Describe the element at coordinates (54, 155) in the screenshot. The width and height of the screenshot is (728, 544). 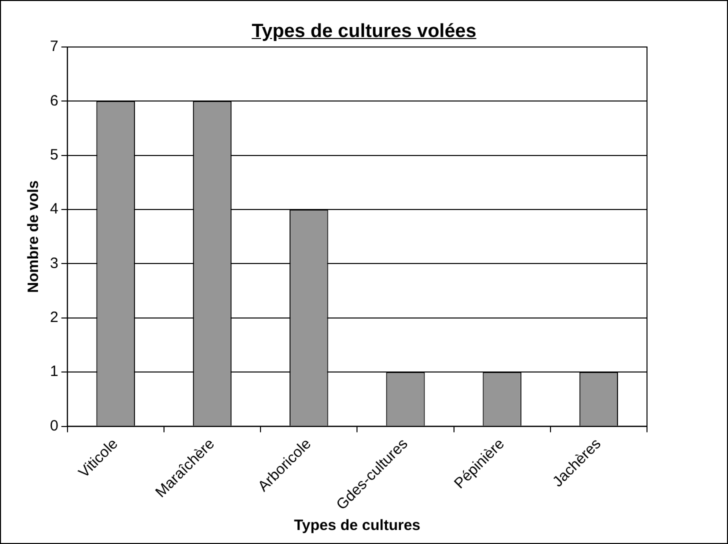
I see `y-tick-label: 5` at that location.